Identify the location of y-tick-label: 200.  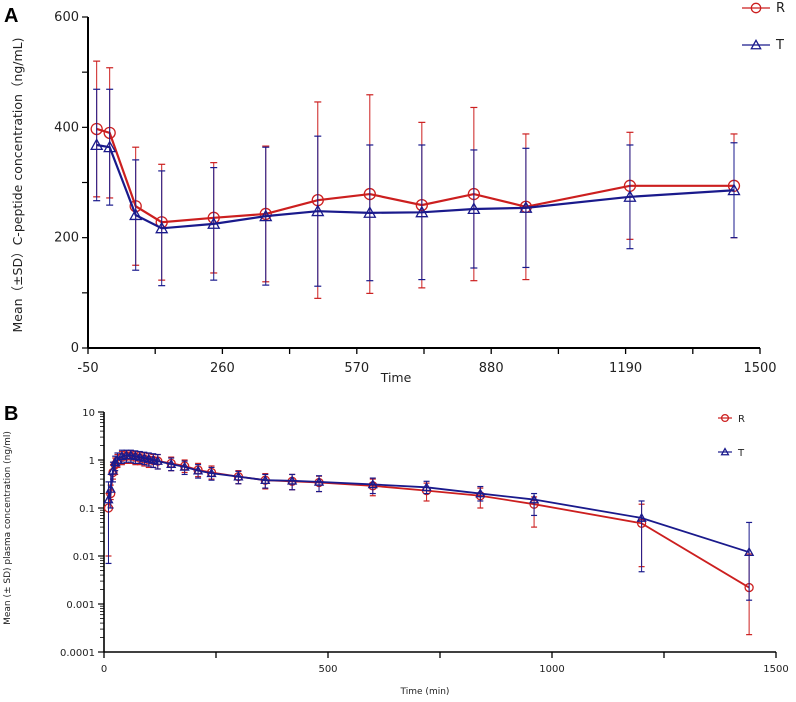
(66, 238).